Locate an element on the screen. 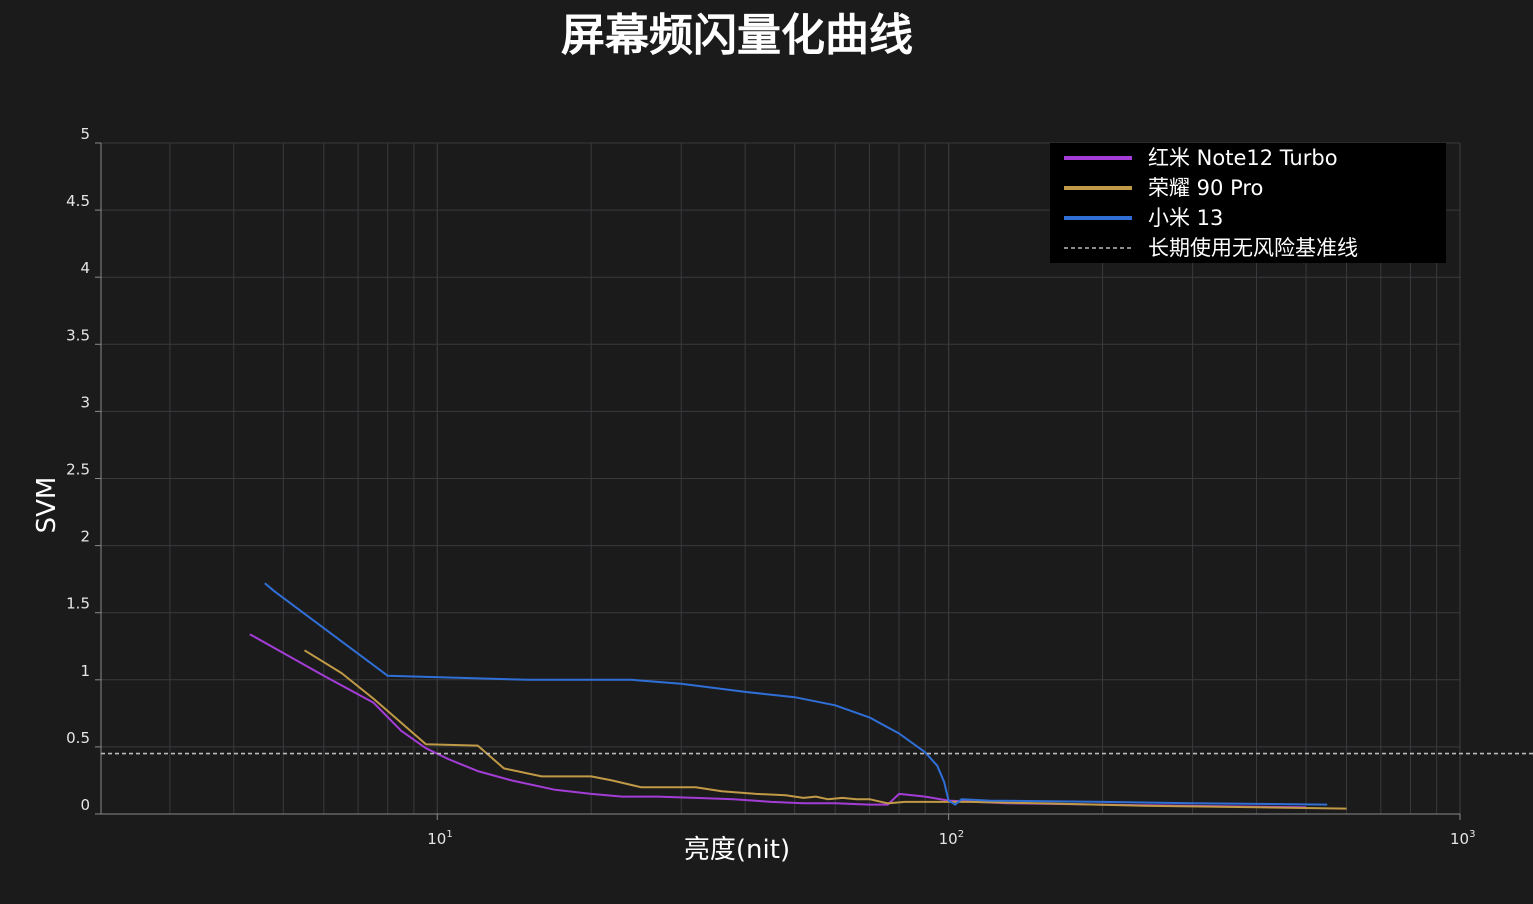 The width and height of the screenshot is (1533, 904). y-tick-label: 2 is located at coordinates (85, 537).